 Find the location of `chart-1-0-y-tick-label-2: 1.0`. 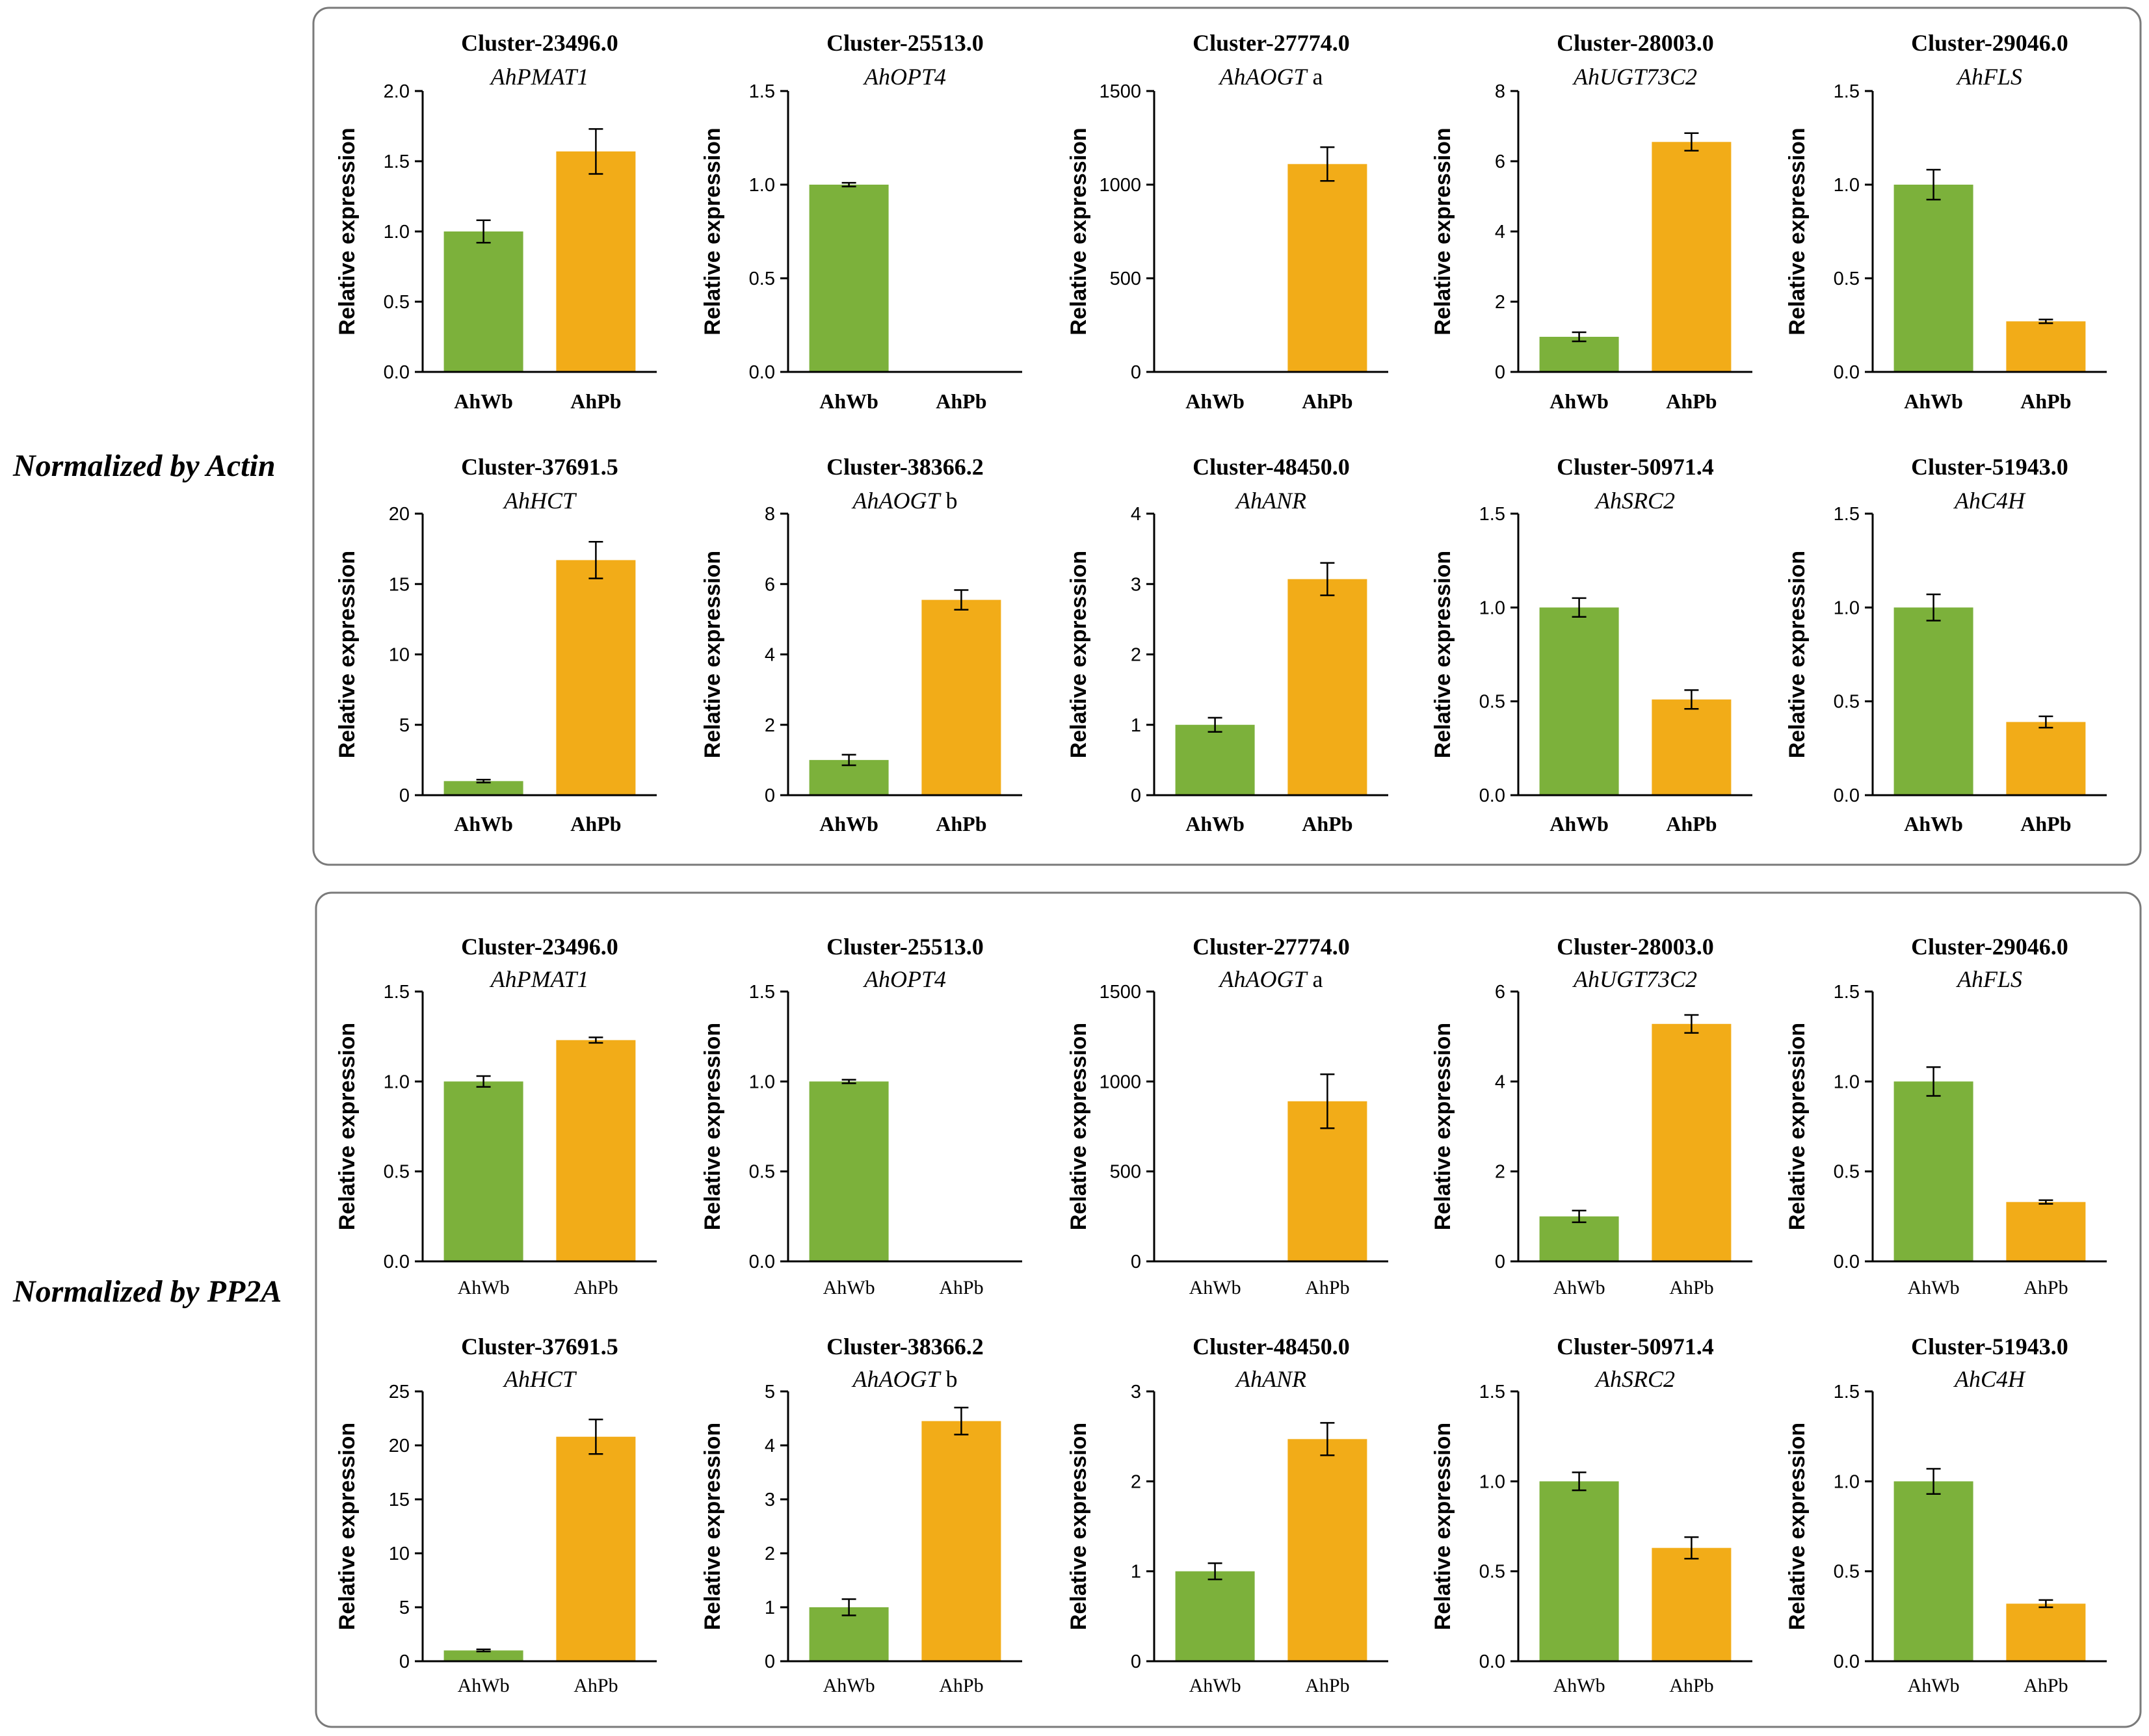

chart-1-0-y-tick-label-2: 1.0 is located at coordinates (397, 1082).